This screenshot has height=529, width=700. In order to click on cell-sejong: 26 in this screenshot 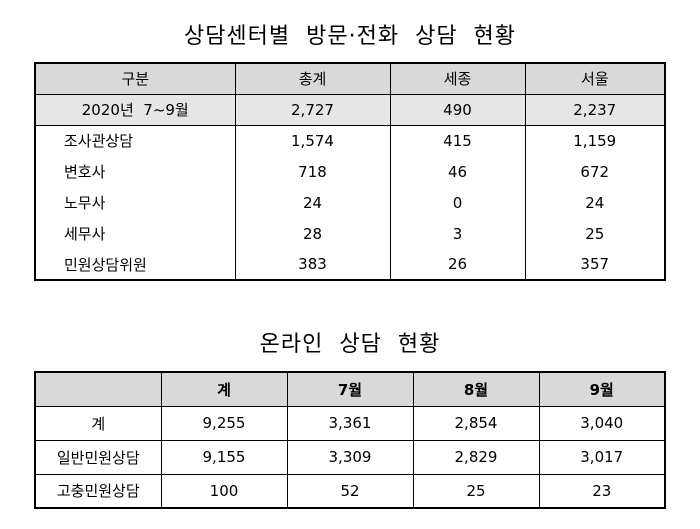, I will do `click(457, 265)`.